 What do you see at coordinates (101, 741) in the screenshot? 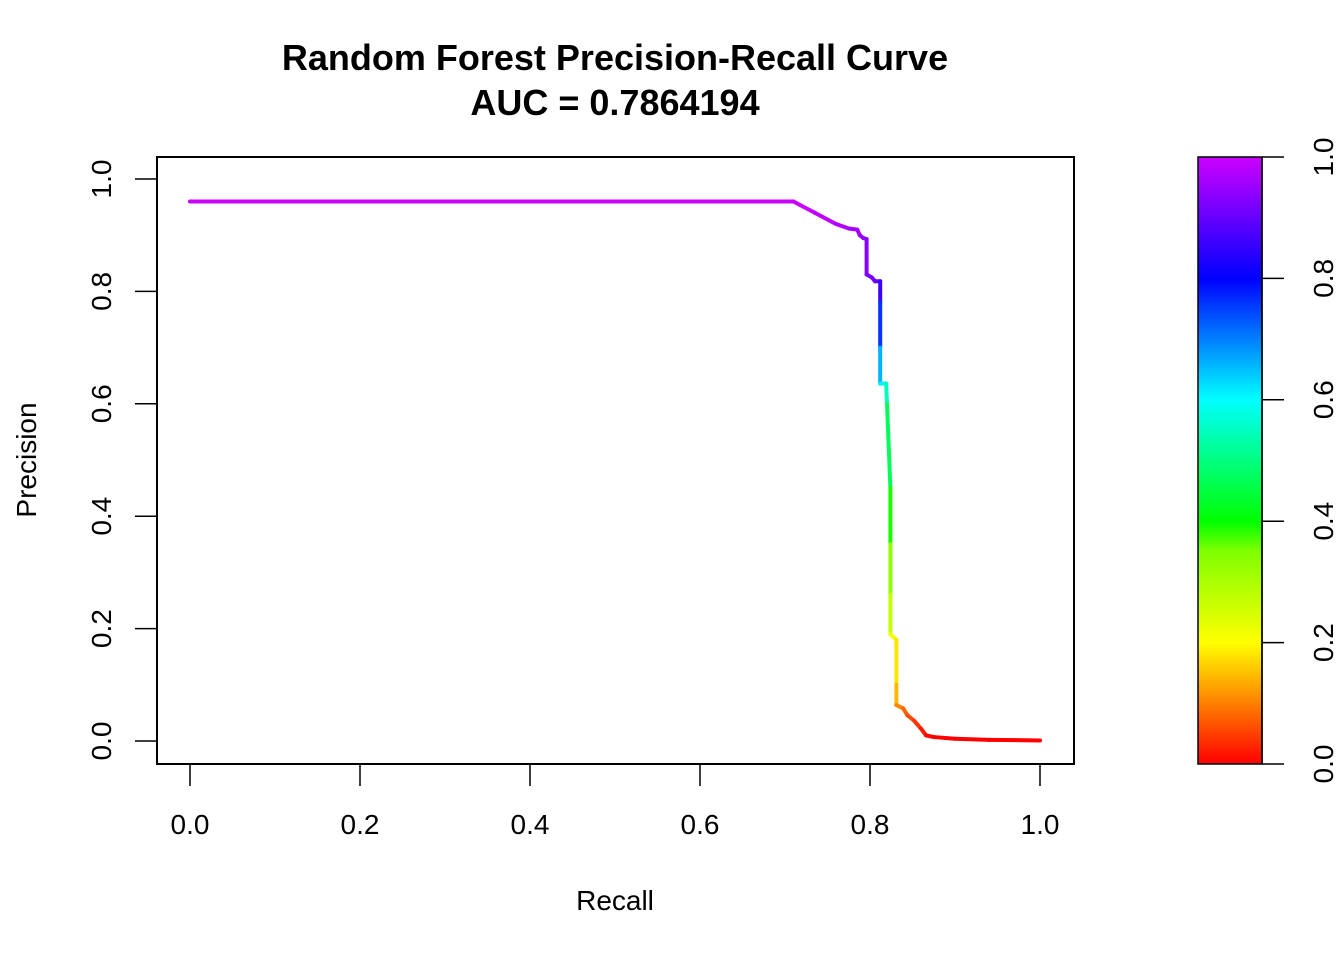
I see `y-tick-label: 0.0` at bounding box center [101, 741].